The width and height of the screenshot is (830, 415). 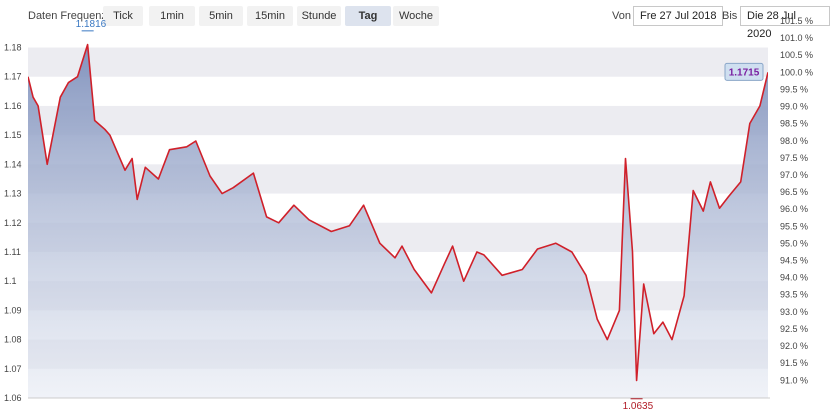 I want to click on frequency-button-5min: 5min, so click(x=221, y=16).